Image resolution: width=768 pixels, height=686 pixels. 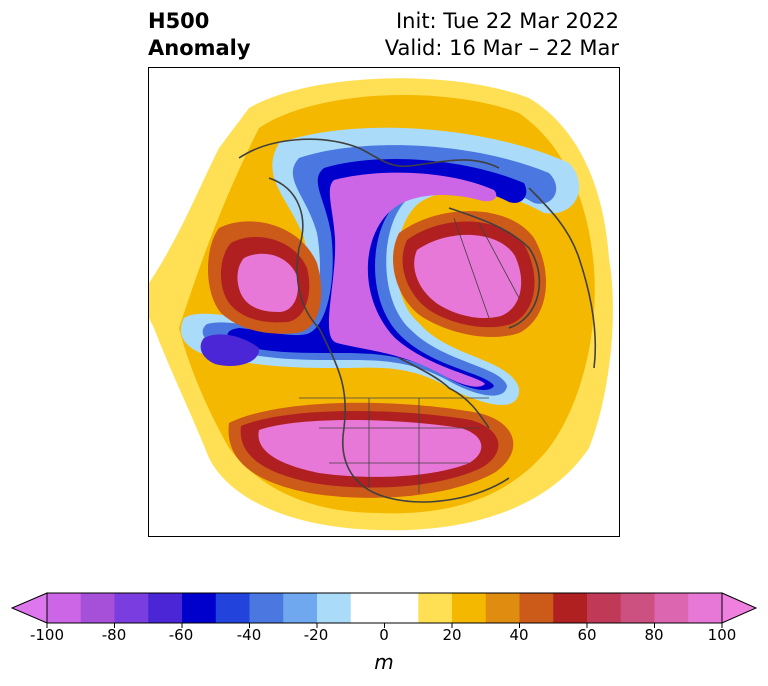 What do you see at coordinates (268, 282) in the screenshot?
I see `positive-center-west-core` at bounding box center [268, 282].